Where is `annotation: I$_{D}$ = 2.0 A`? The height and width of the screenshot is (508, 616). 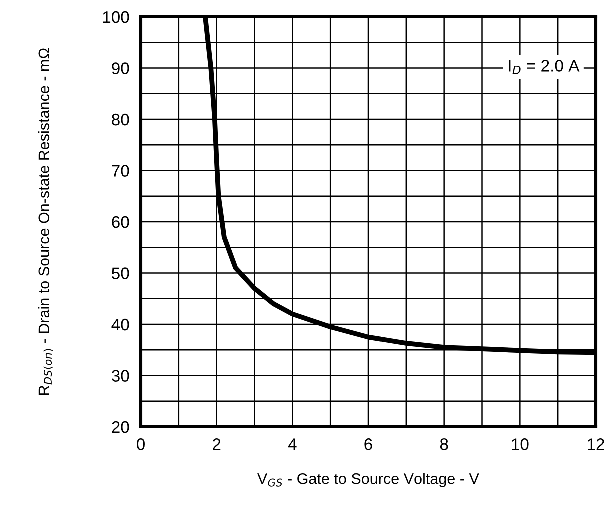 annotation: I$_{D}$ = 2.0 A is located at coordinates (544, 67).